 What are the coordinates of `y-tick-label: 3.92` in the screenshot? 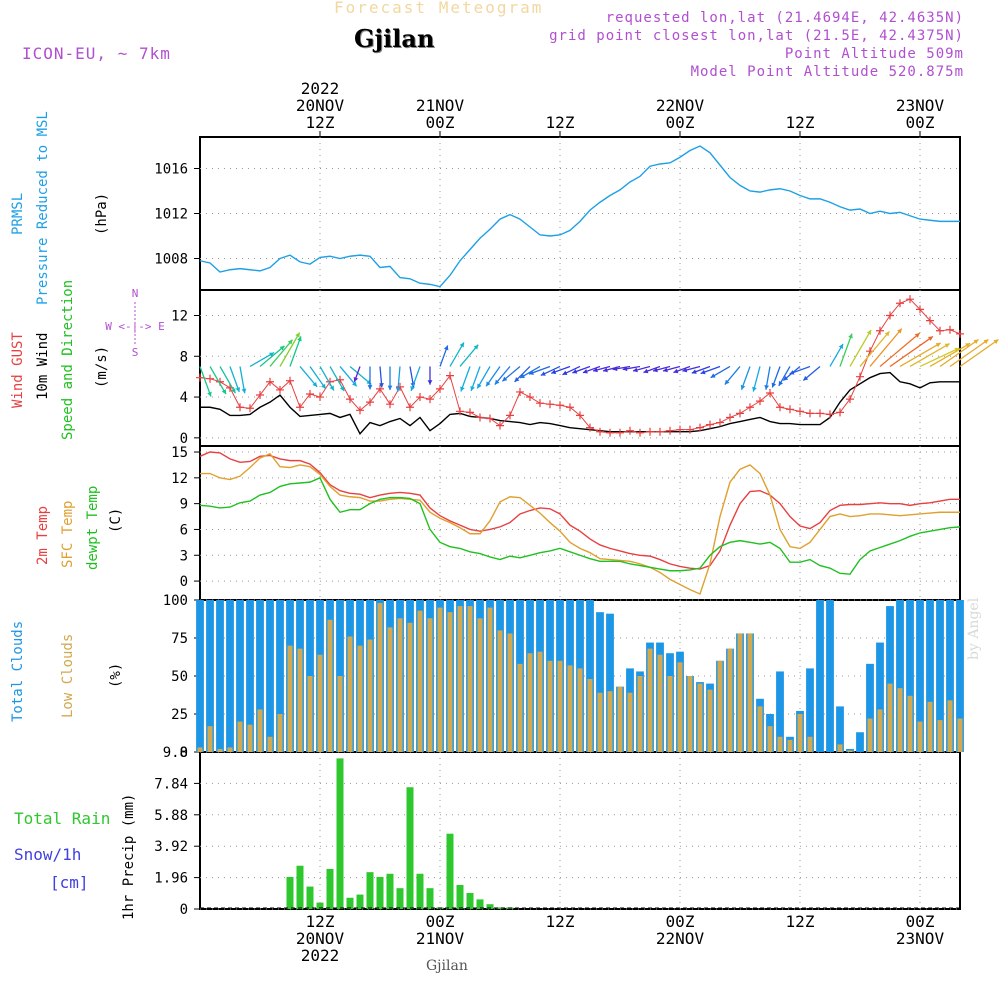 It's located at (171, 847).